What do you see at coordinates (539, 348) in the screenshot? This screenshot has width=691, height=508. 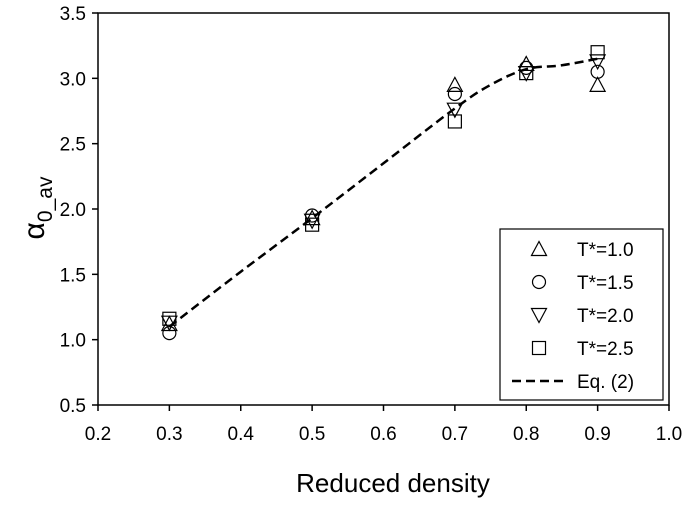 I see `legend-marker-square` at bounding box center [539, 348].